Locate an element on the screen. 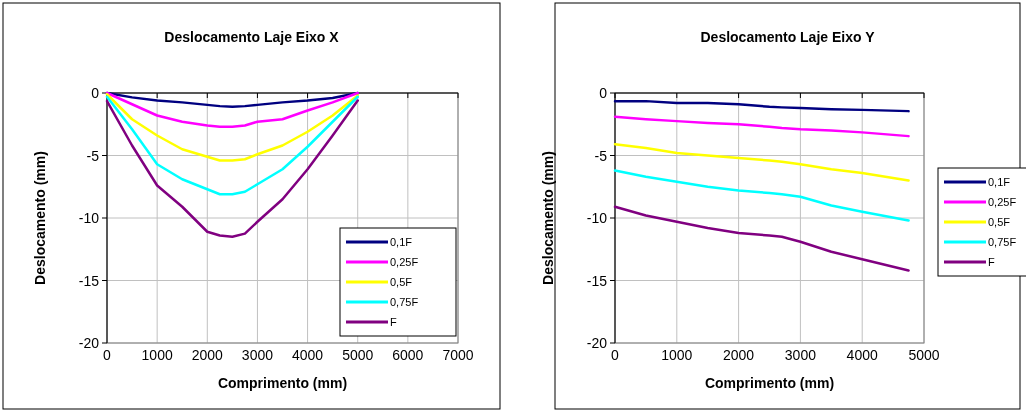  x-tick-label: 7000 is located at coordinates (458, 355).